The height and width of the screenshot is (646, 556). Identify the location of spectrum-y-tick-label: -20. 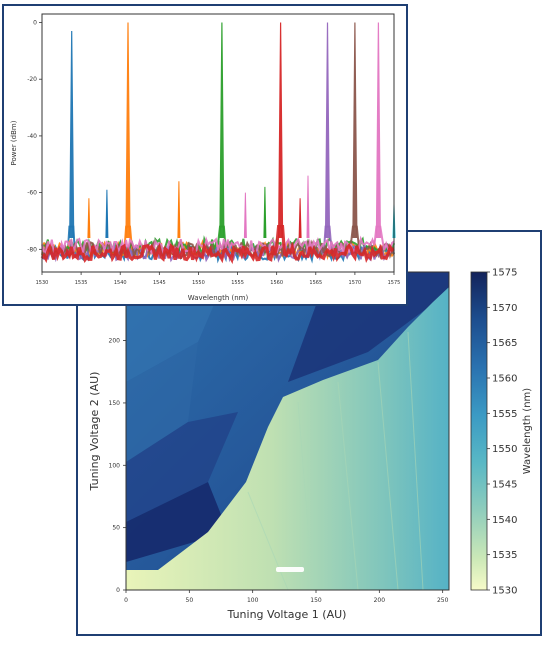
(32, 79).